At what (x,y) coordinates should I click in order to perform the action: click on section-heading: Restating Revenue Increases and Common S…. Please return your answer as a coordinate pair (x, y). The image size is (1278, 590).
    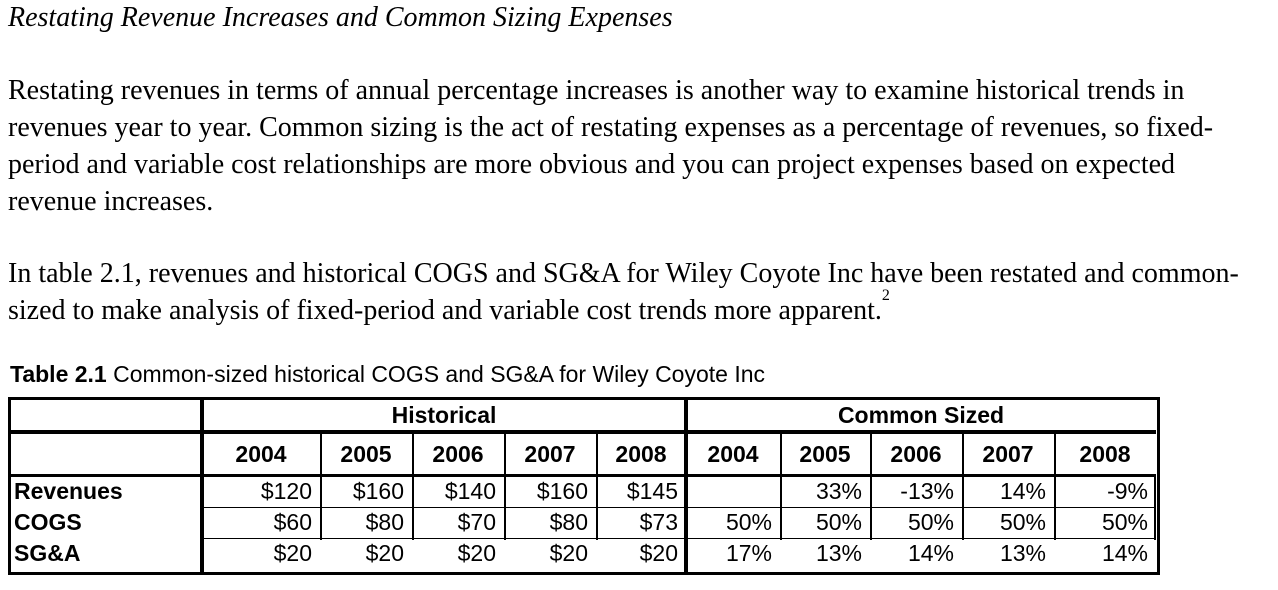
    Looking at the image, I should click on (340, 17).